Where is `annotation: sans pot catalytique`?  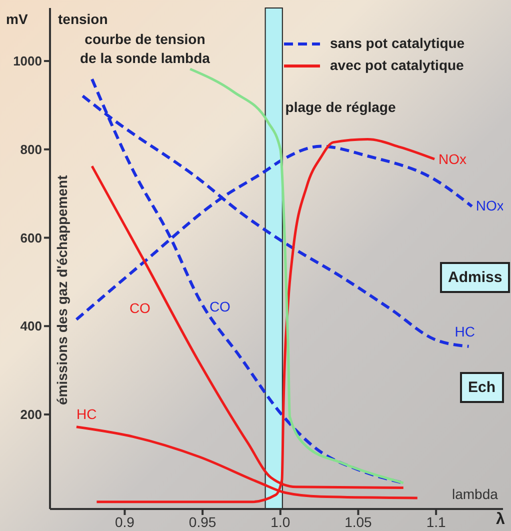 annotation: sans pot catalytique is located at coordinates (397, 43).